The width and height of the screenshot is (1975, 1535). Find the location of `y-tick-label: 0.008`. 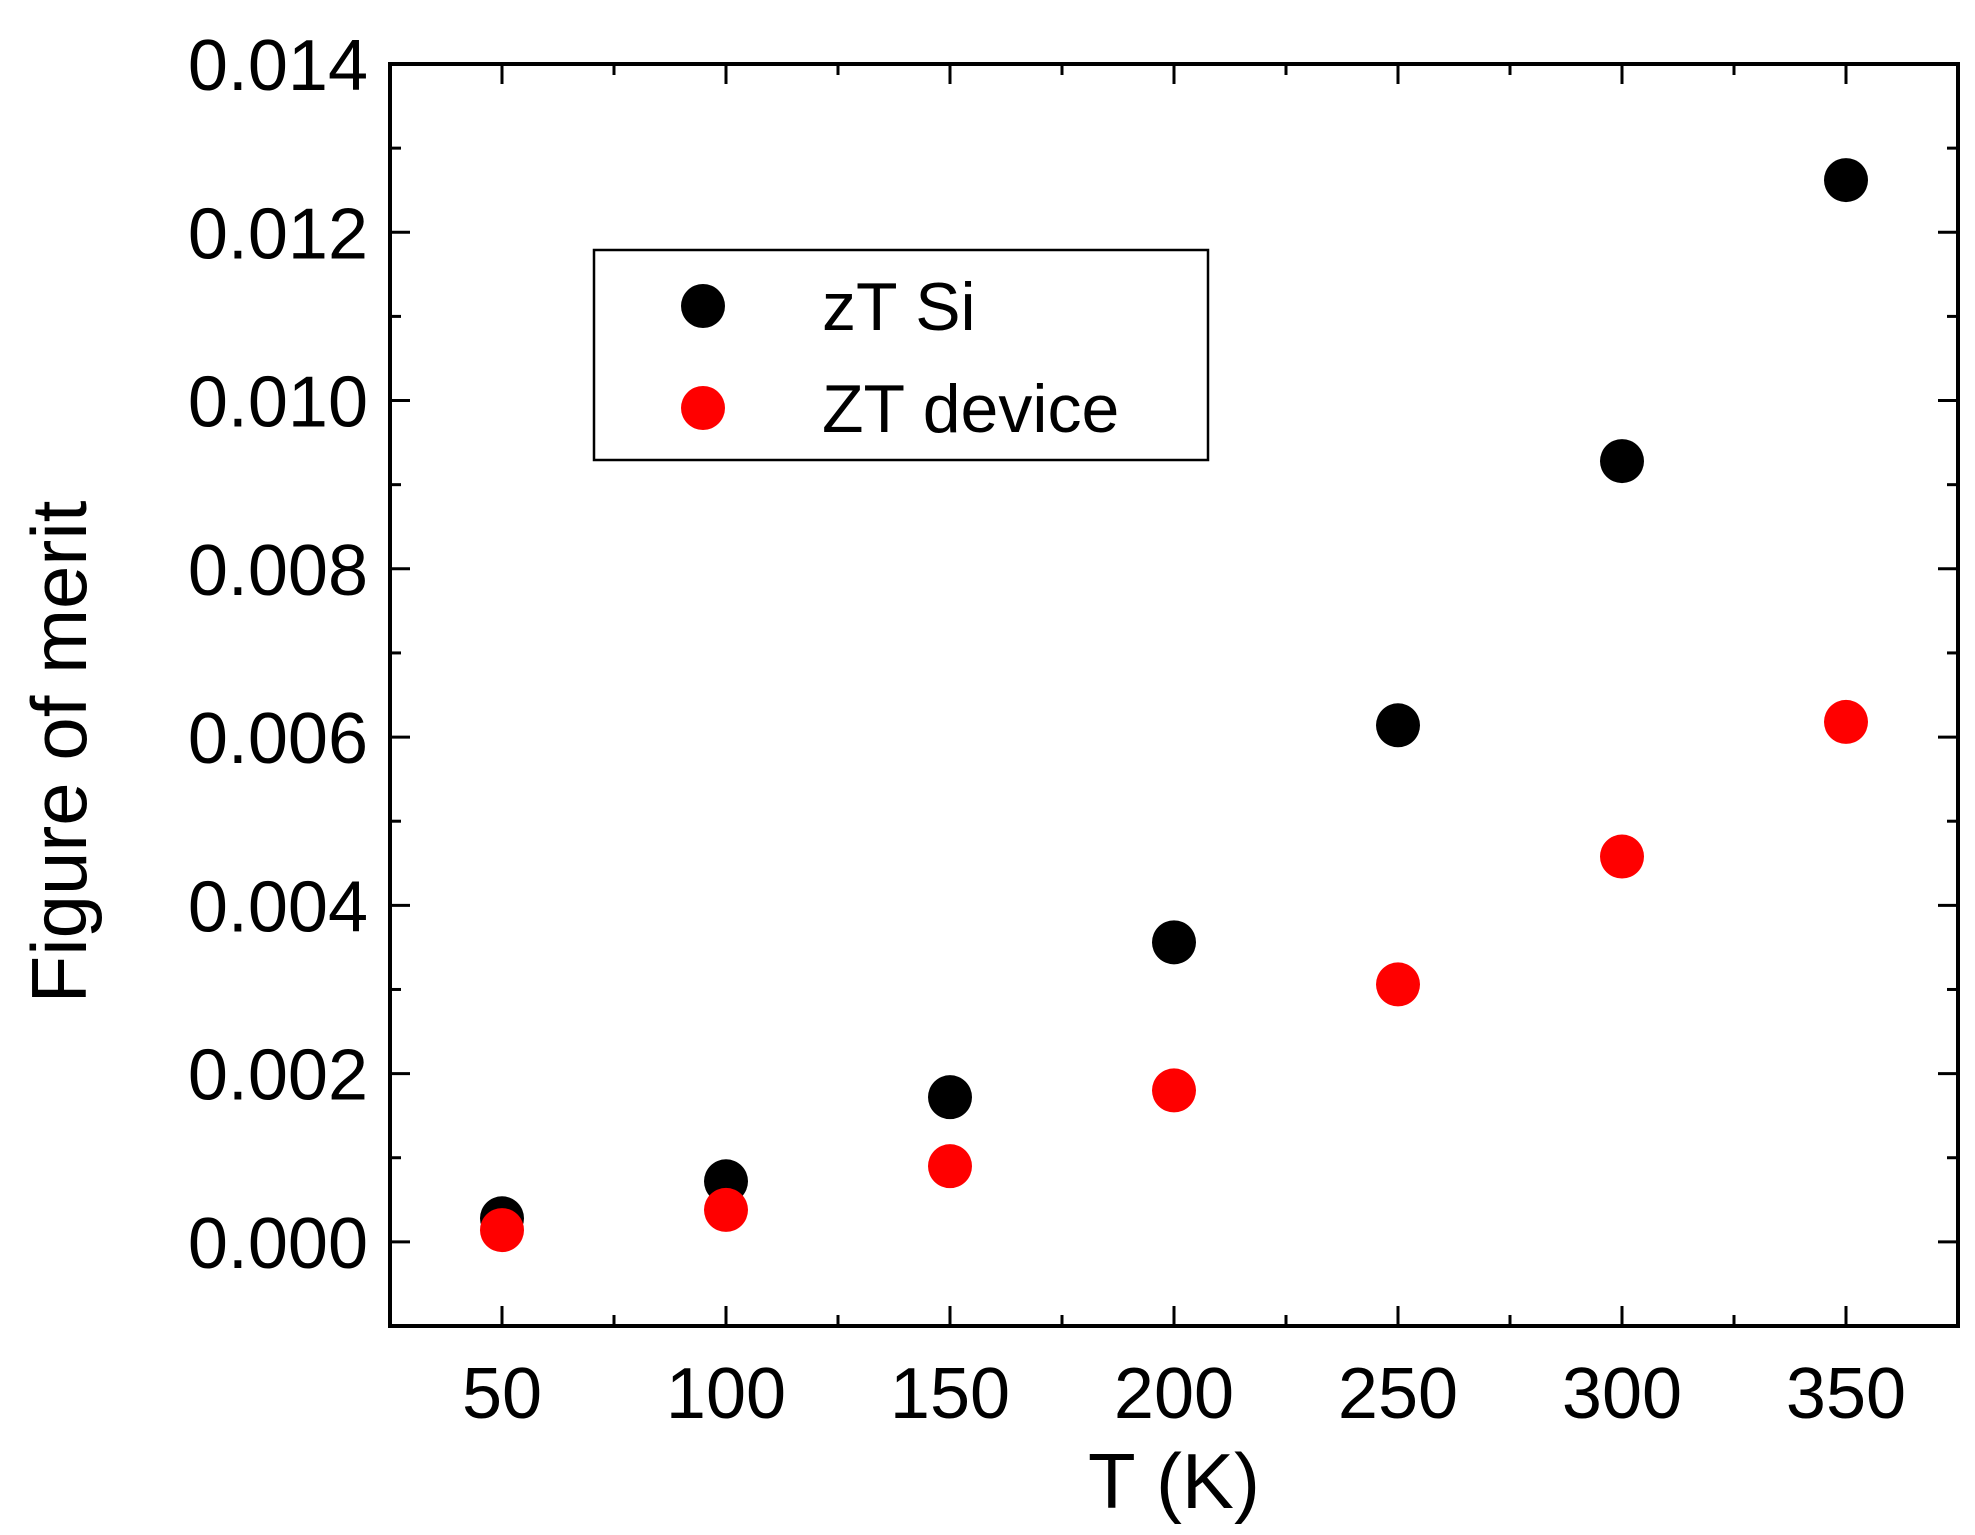

y-tick-label: 0.008 is located at coordinates (278, 571).